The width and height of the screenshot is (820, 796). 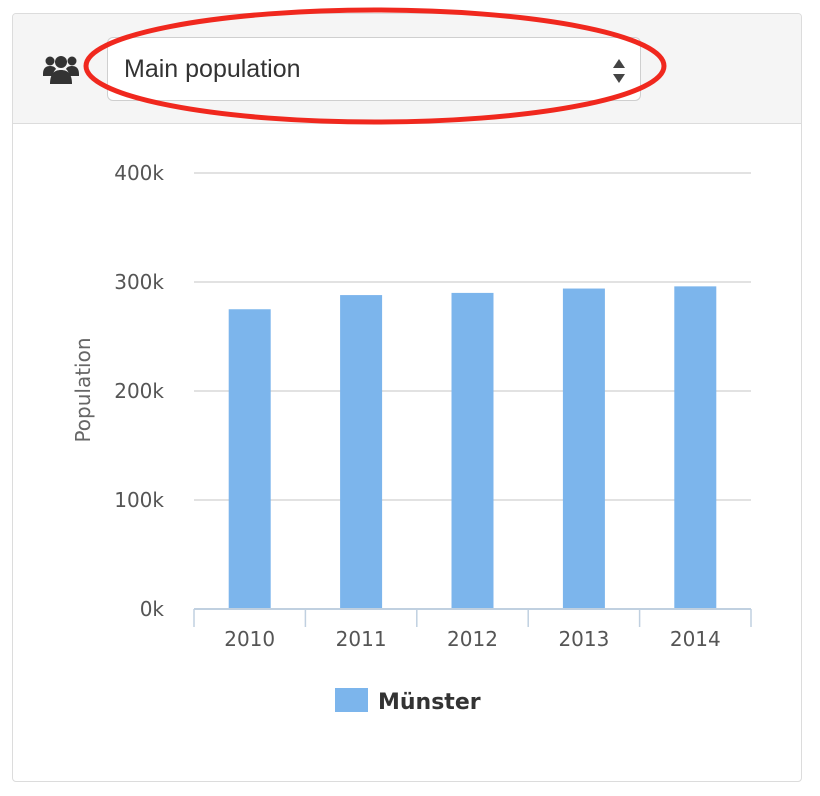 What do you see at coordinates (361, 639) in the screenshot?
I see `x-tick-label: 2011` at bounding box center [361, 639].